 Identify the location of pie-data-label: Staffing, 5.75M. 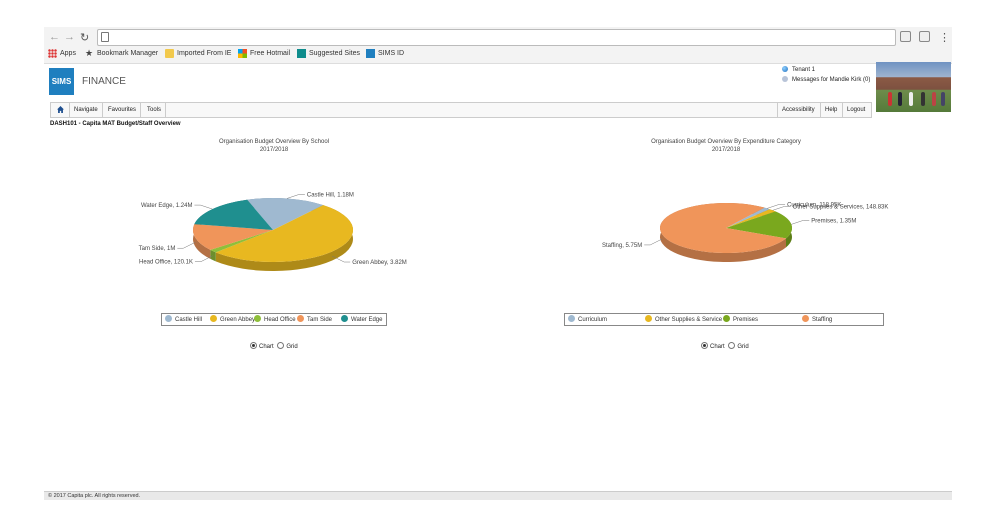
(622, 246).